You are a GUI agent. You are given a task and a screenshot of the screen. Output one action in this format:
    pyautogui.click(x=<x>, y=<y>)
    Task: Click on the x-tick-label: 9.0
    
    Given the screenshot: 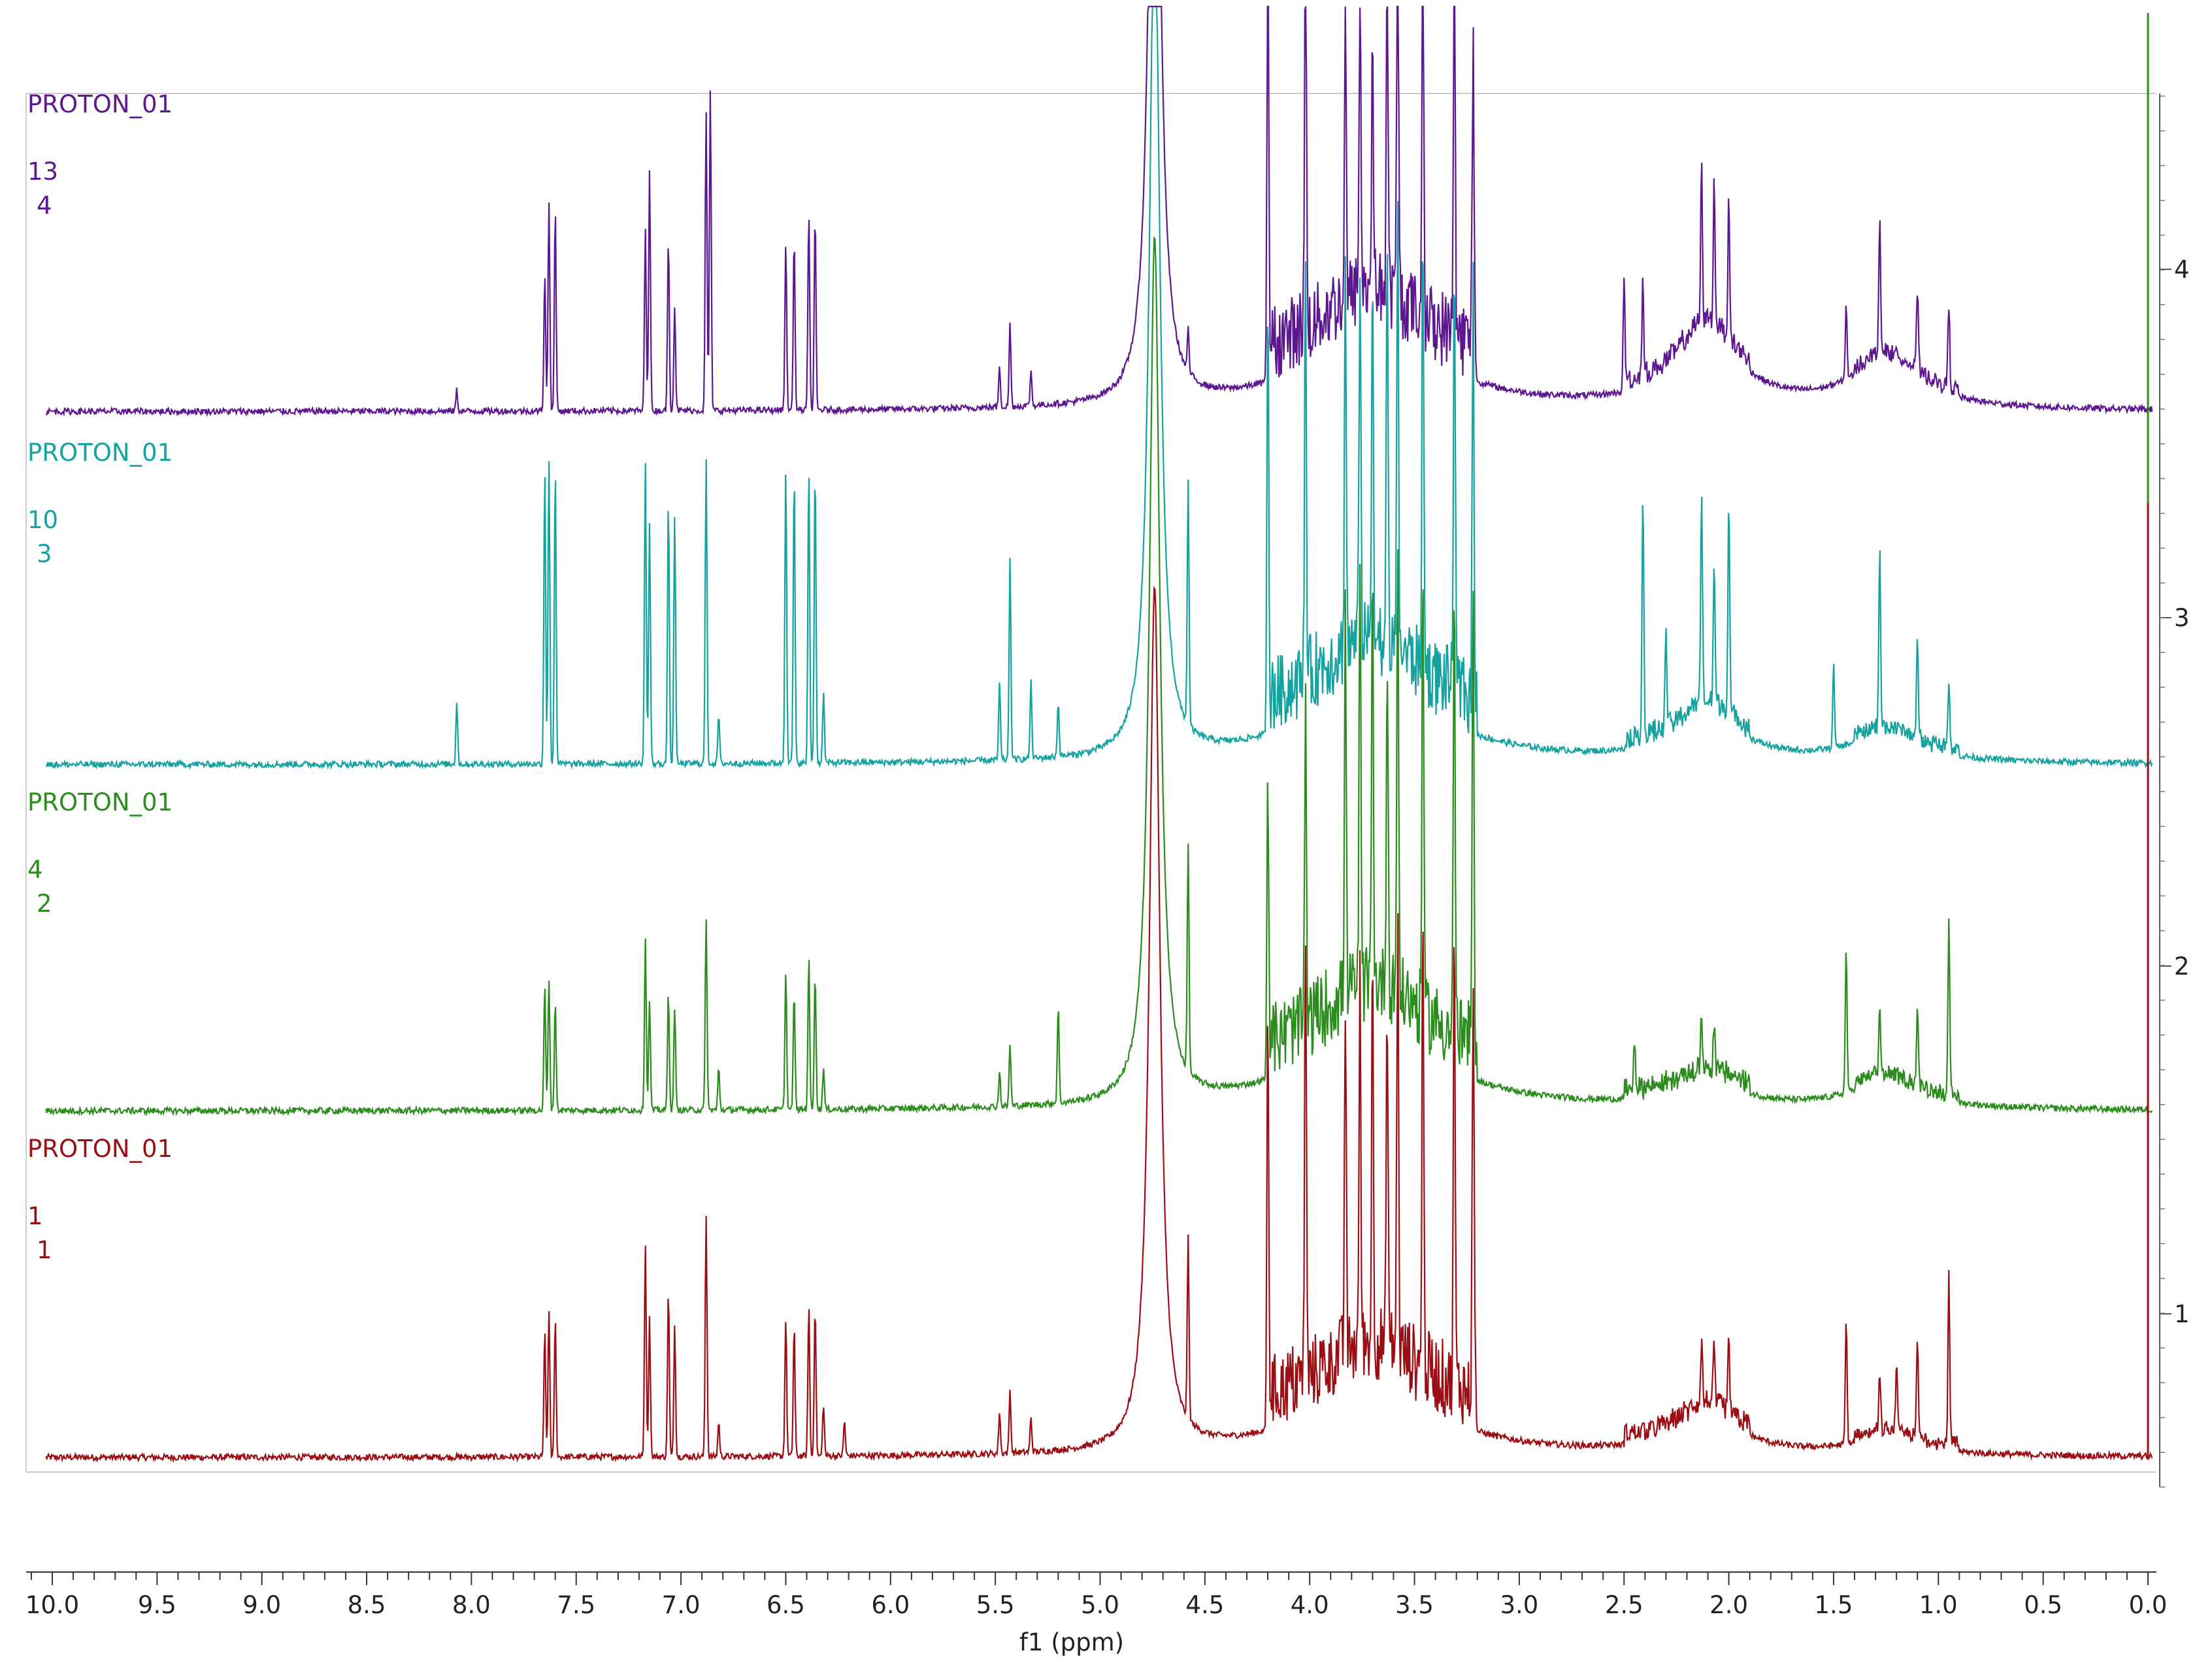 What is the action you would take?
    pyautogui.click(x=261, y=1605)
    